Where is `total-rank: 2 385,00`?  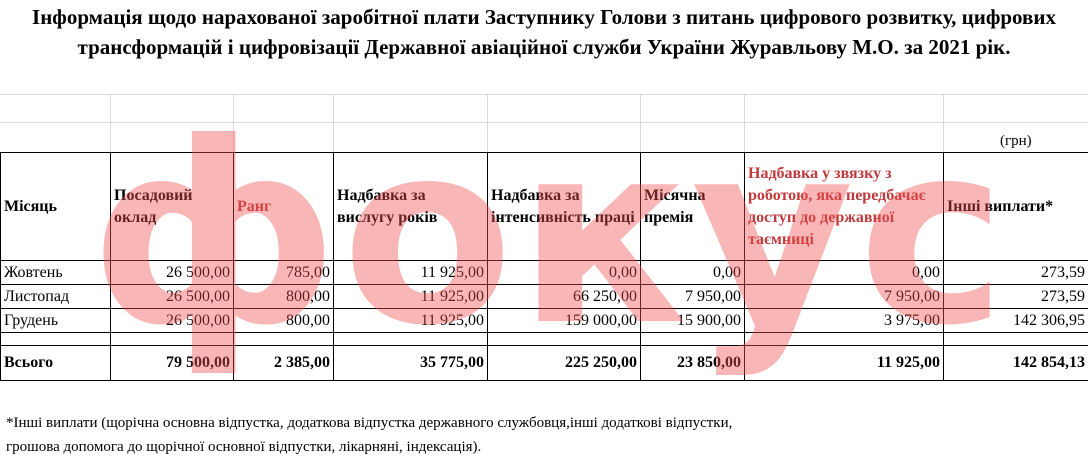 total-rank: 2 385,00 is located at coordinates (284, 363).